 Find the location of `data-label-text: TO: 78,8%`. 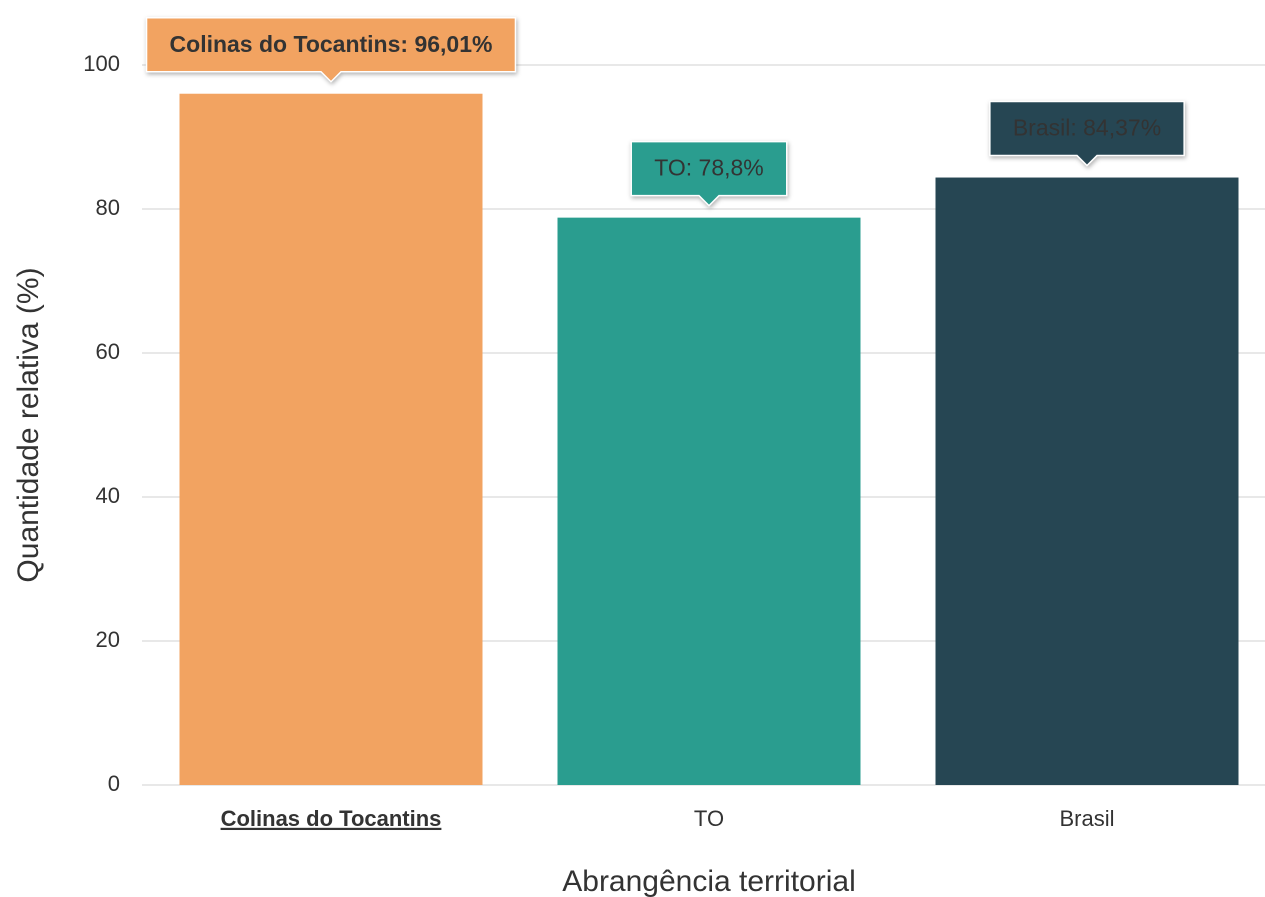

data-label-text: TO: 78,8% is located at coordinates (709, 168).